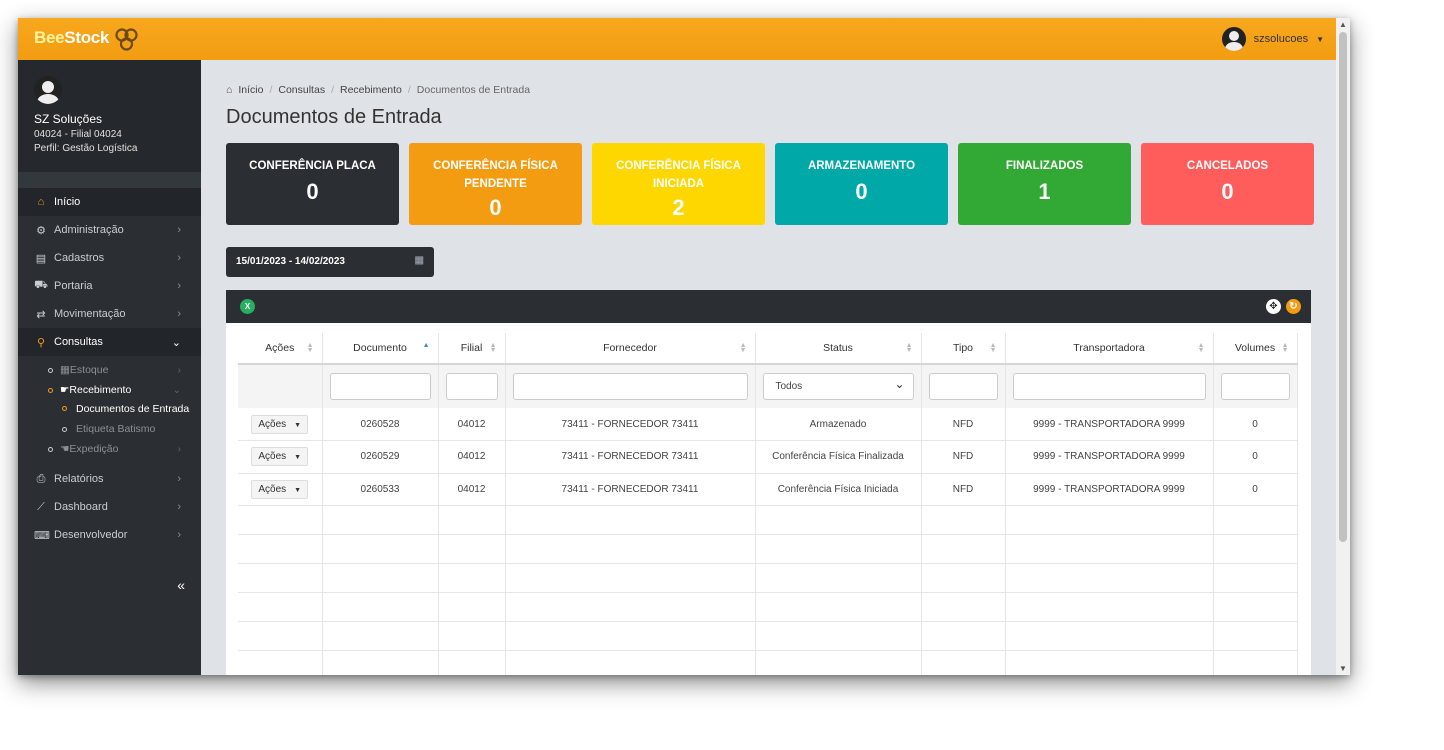 Image resolution: width=1444 pixels, height=750 pixels. What do you see at coordinates (380, 349) in the screenshot?
I see `col-header-documento: Documento ▲` at bounding box center [380, 349].